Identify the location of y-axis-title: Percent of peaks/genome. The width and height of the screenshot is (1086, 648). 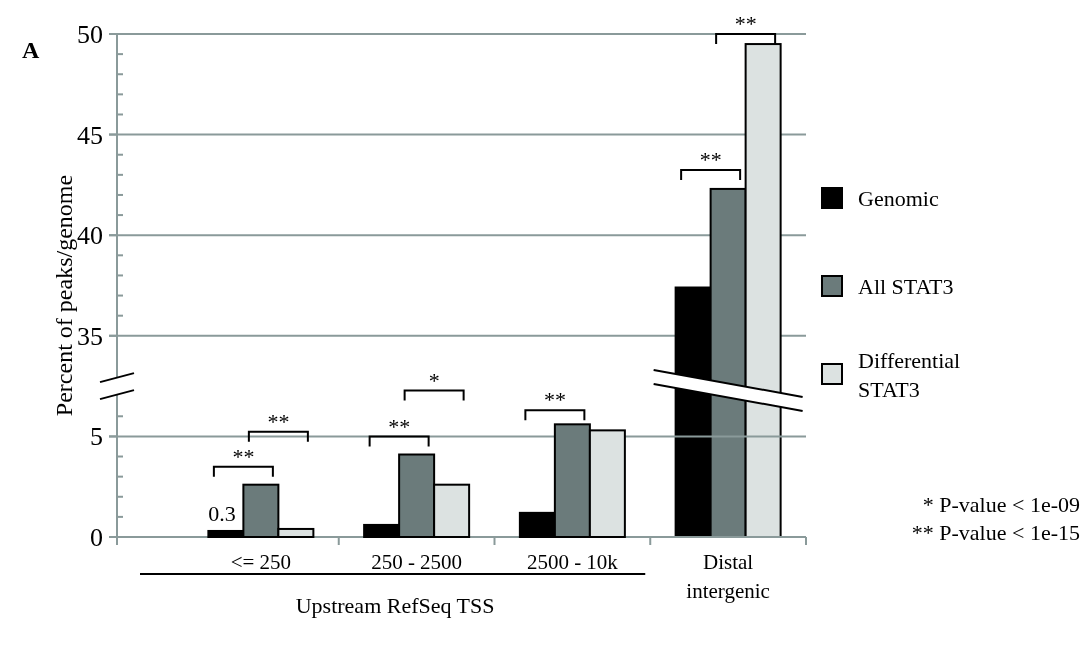
(64, 295).